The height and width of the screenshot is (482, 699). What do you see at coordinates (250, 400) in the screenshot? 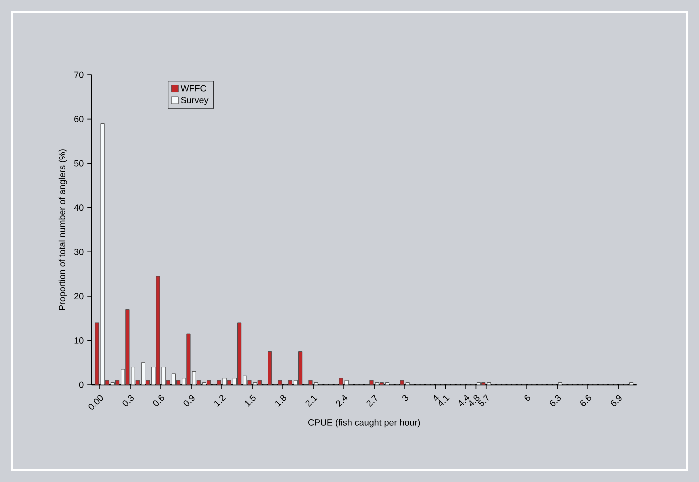
I see `x-tick-label: 1.5` at bounding box center [250, 400].